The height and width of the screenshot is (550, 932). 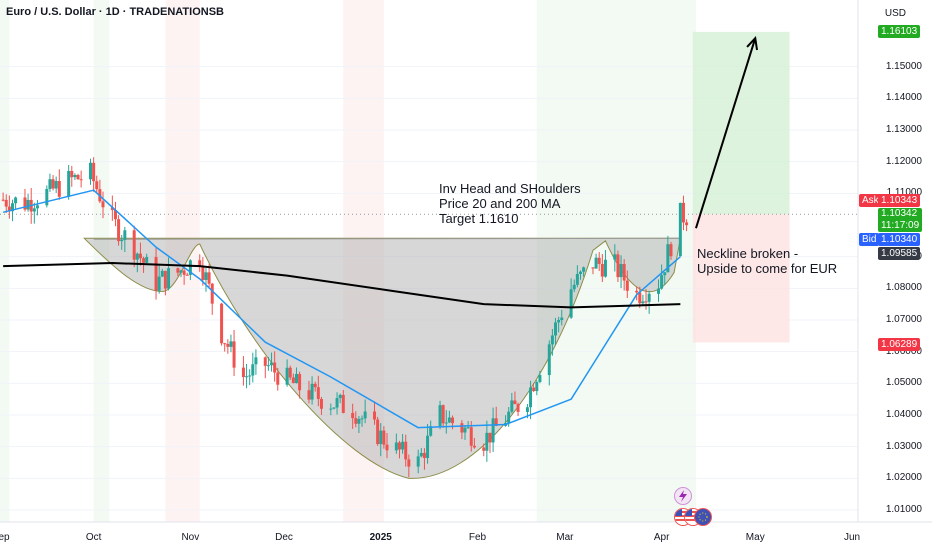 I want to click on time-tick-label: Oct, so click(x=93, y=537).